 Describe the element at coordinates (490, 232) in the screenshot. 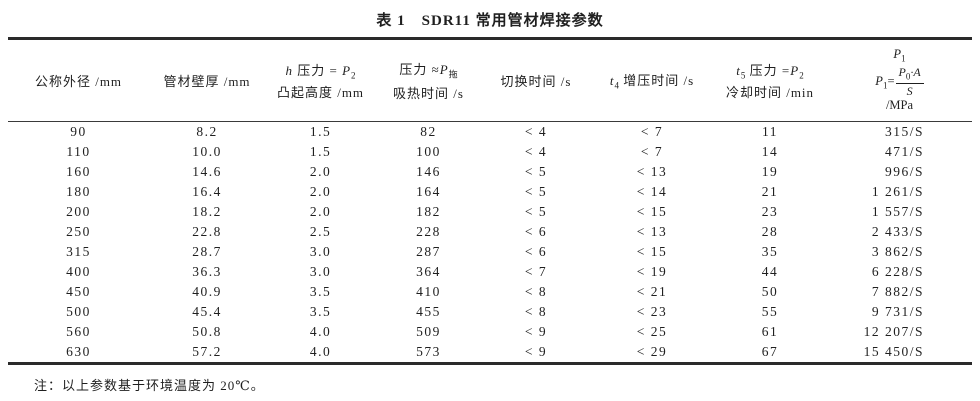

I see `table-row: 250 22.8 2.5 228 < 6 < 13 28 2 433/S` at that location.